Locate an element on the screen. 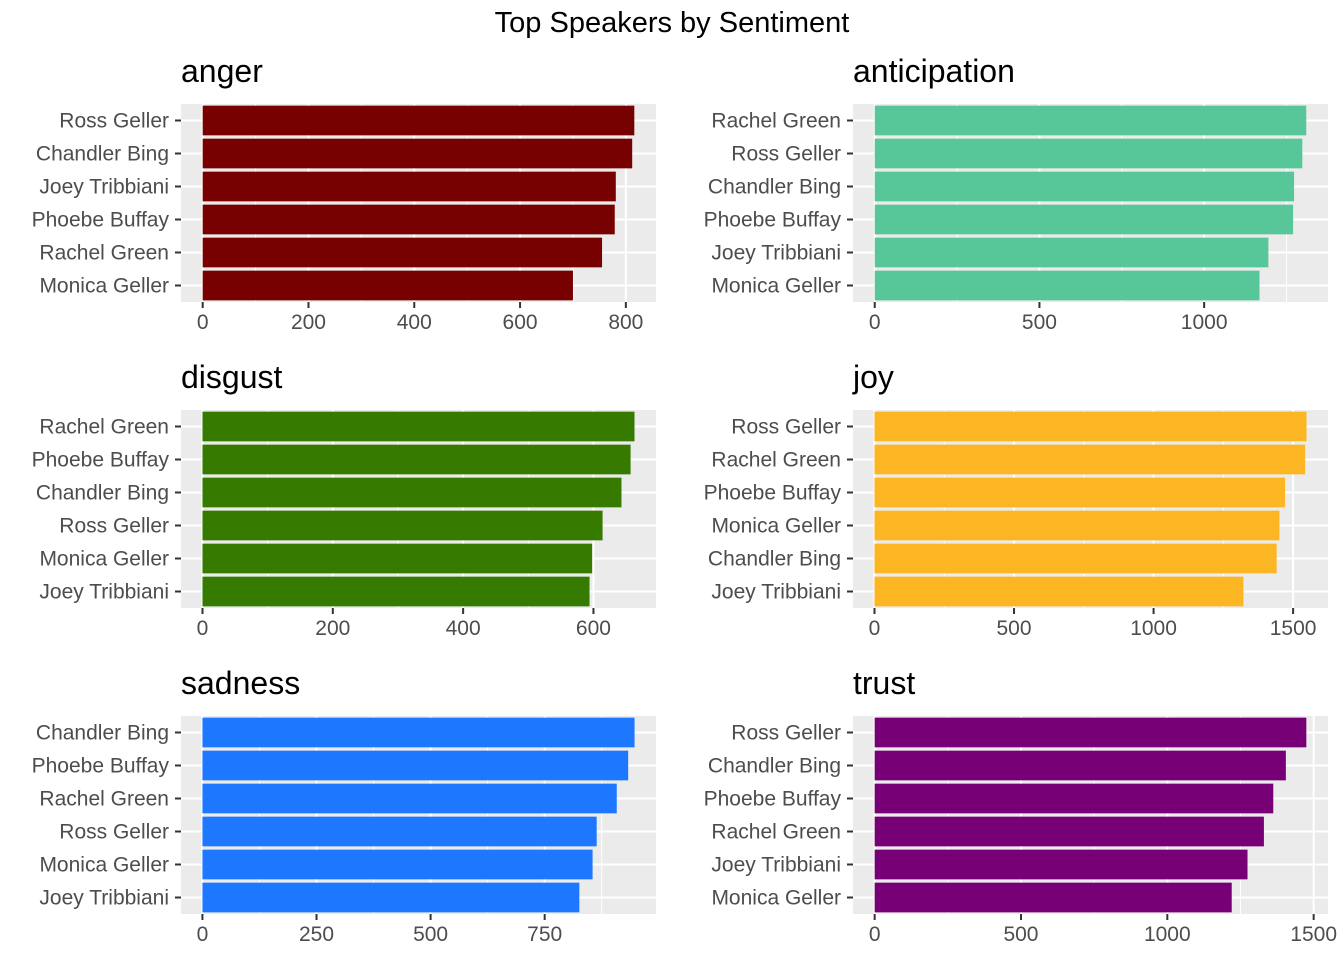 The width and height of the screenshot is (1344, 965). x-tick-label: 750 is located at coordinates (544, 934).